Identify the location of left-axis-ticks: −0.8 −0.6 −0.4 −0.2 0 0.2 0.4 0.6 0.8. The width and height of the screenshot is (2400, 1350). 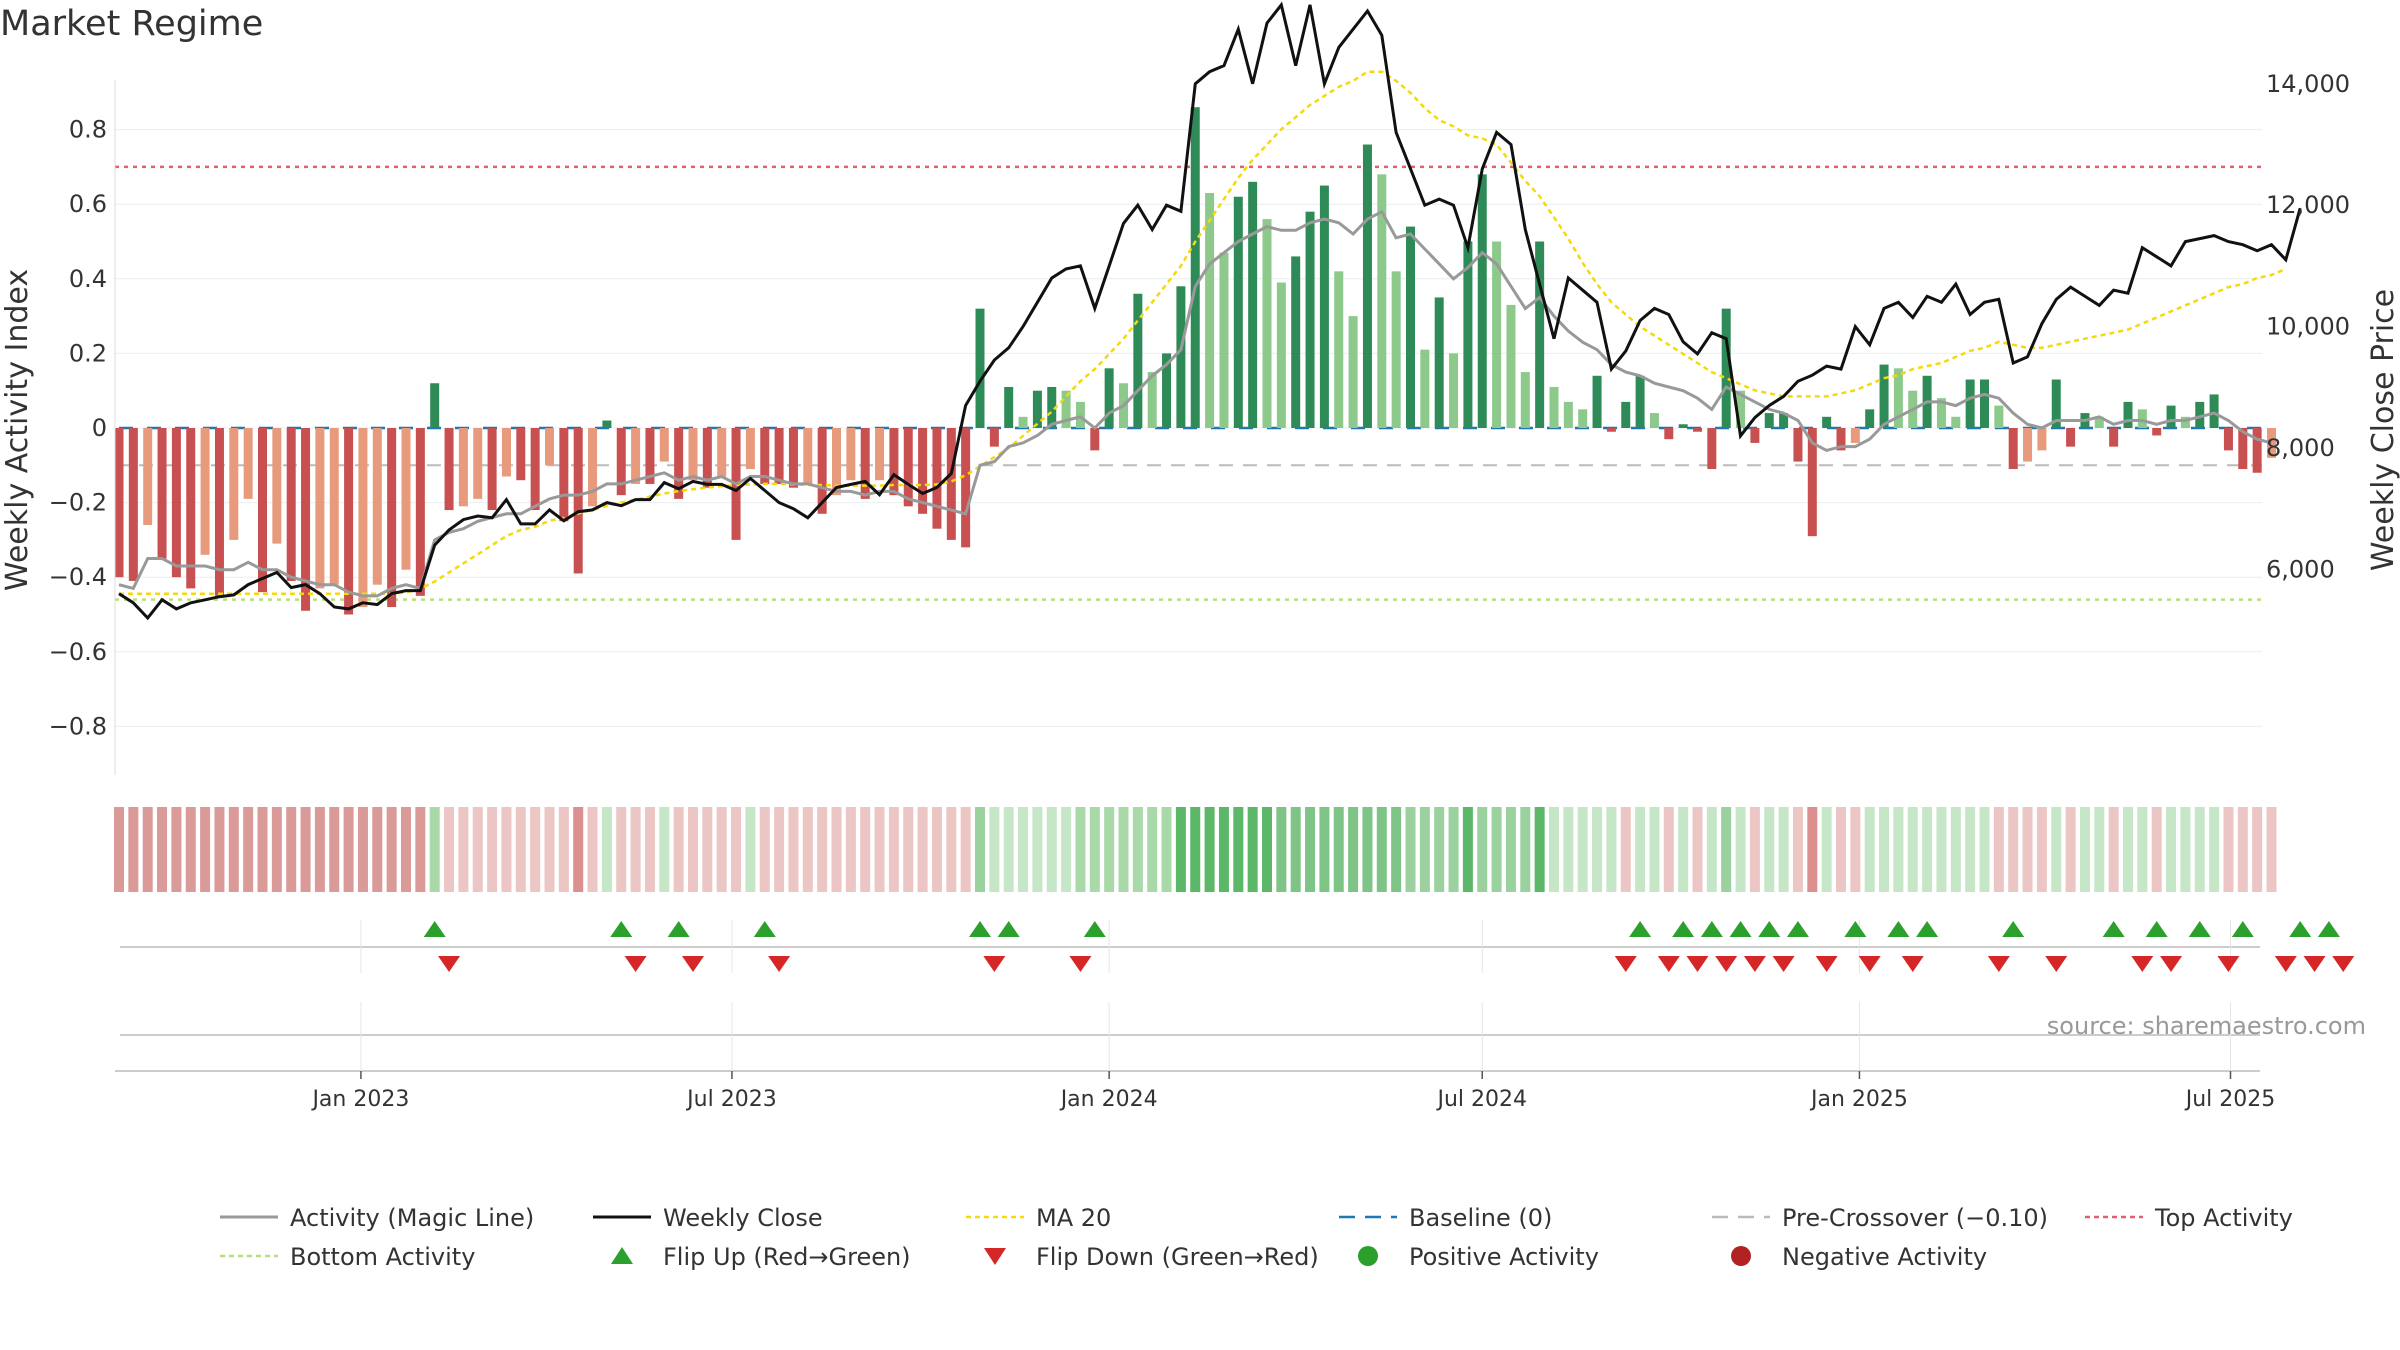
(78, 428).